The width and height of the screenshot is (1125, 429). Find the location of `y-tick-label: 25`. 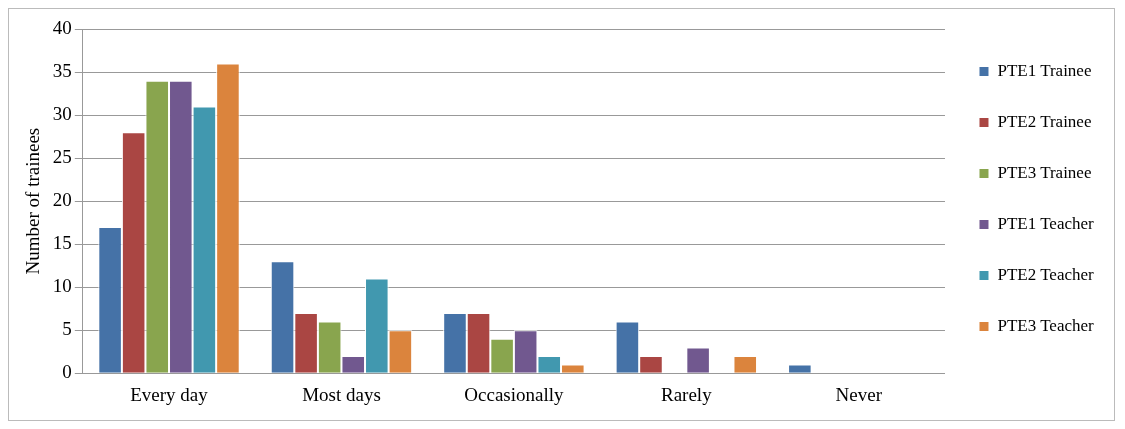

y-tick-label: 25 is located at coordinates (62, 157).